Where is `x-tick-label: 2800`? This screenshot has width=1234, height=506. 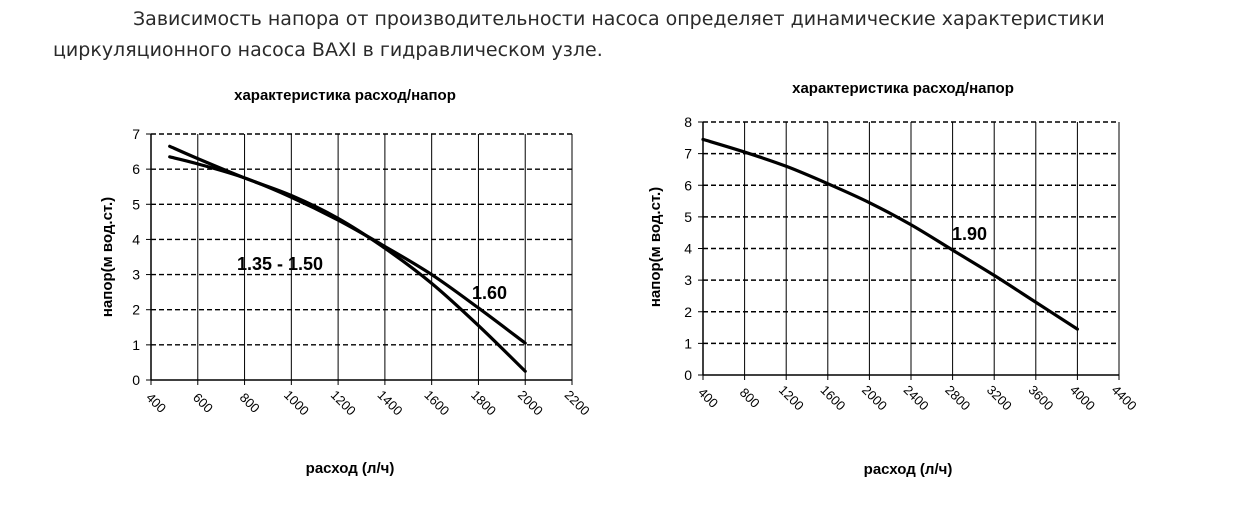
x-tick-label: 2800 is located at coordinates (957, 397).